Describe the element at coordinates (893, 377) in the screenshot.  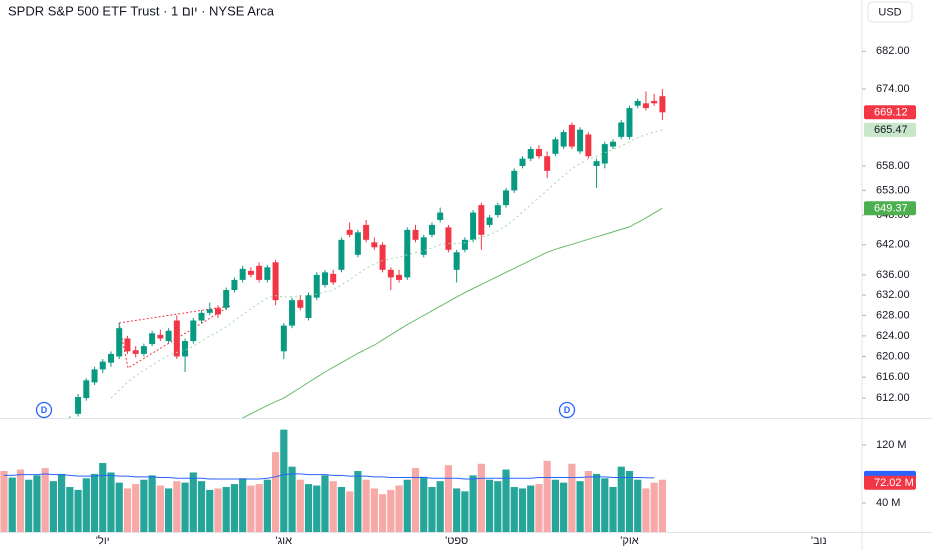
I see `y-tick-label: 616.00` at that location.